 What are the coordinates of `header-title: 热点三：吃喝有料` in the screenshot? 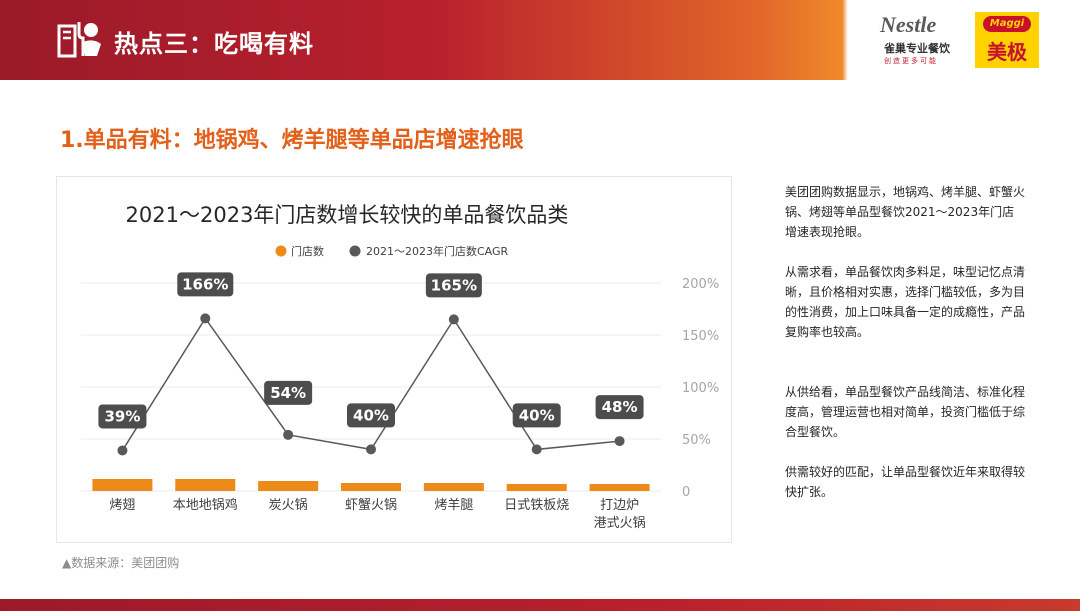 It's located at (214, 44).